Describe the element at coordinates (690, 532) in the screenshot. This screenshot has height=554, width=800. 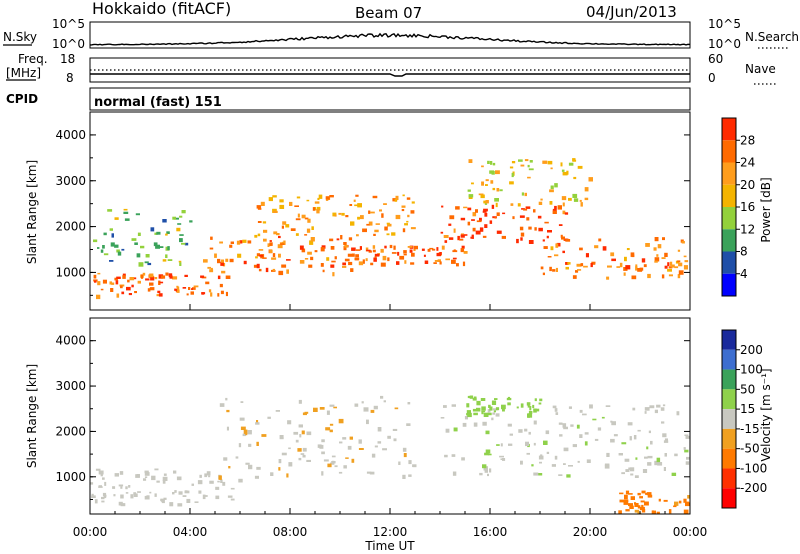
I see `x-tick-label: 00:00` at that location.